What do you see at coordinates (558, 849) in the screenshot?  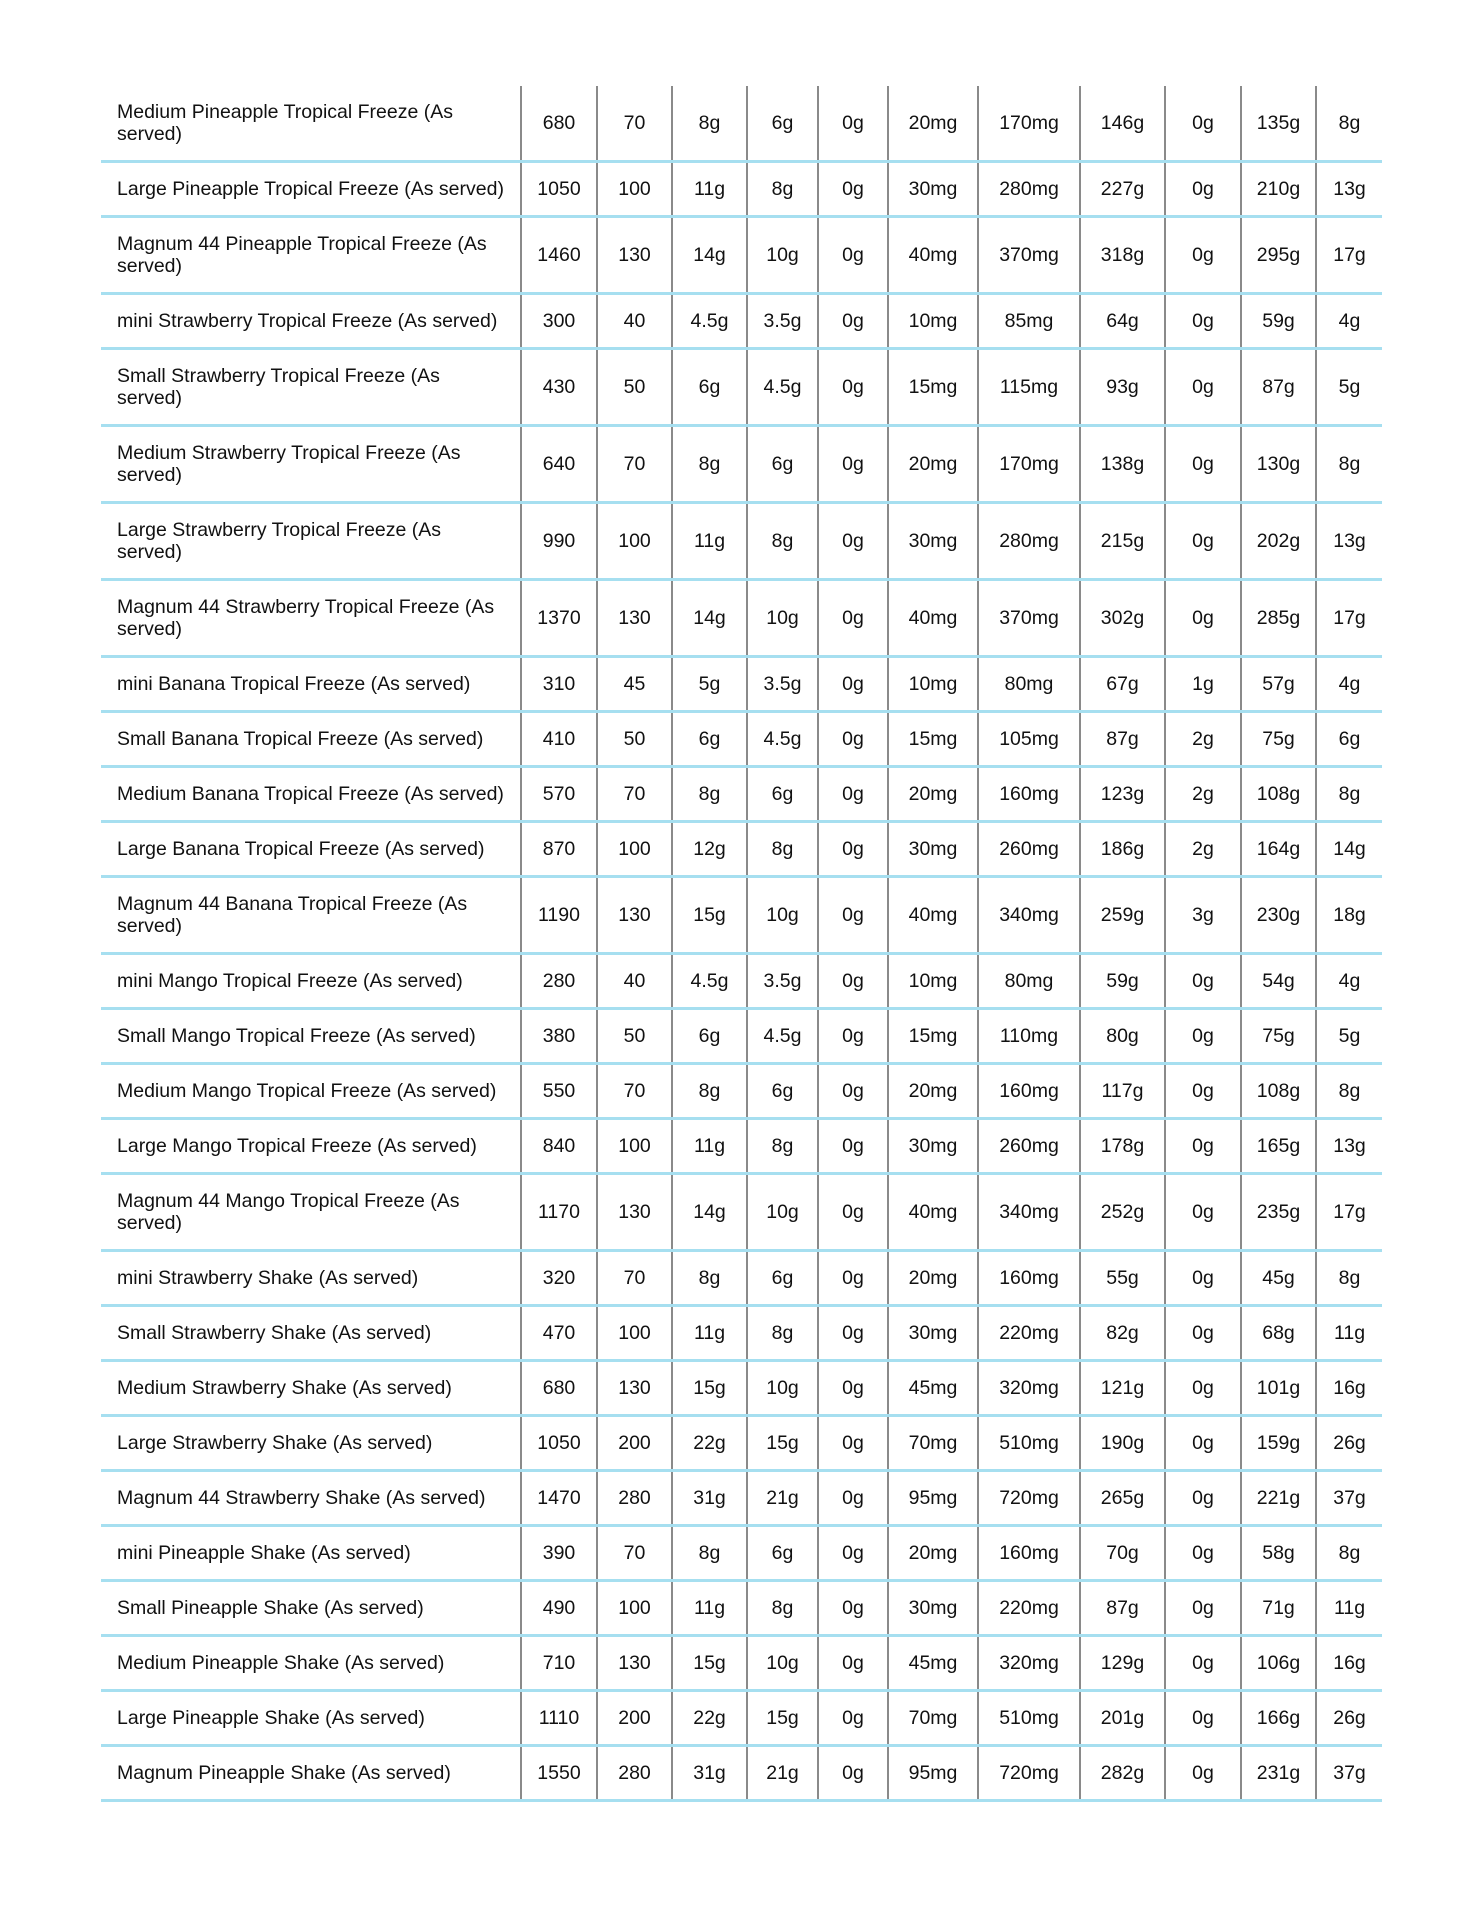 I see `value-cell: 870` at bounding box center [558, 849].